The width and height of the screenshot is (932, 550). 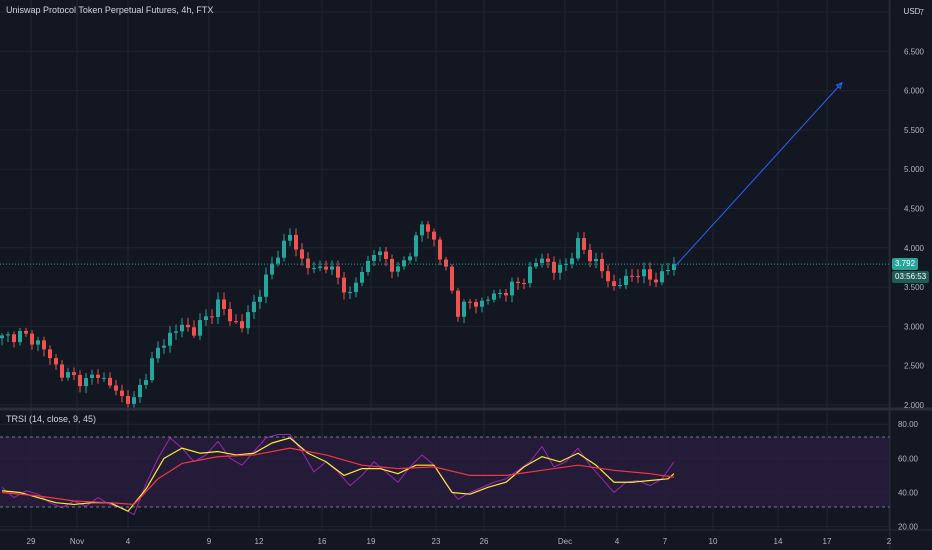 I want to click on currency-label: USD, so click(x=912, y=11).